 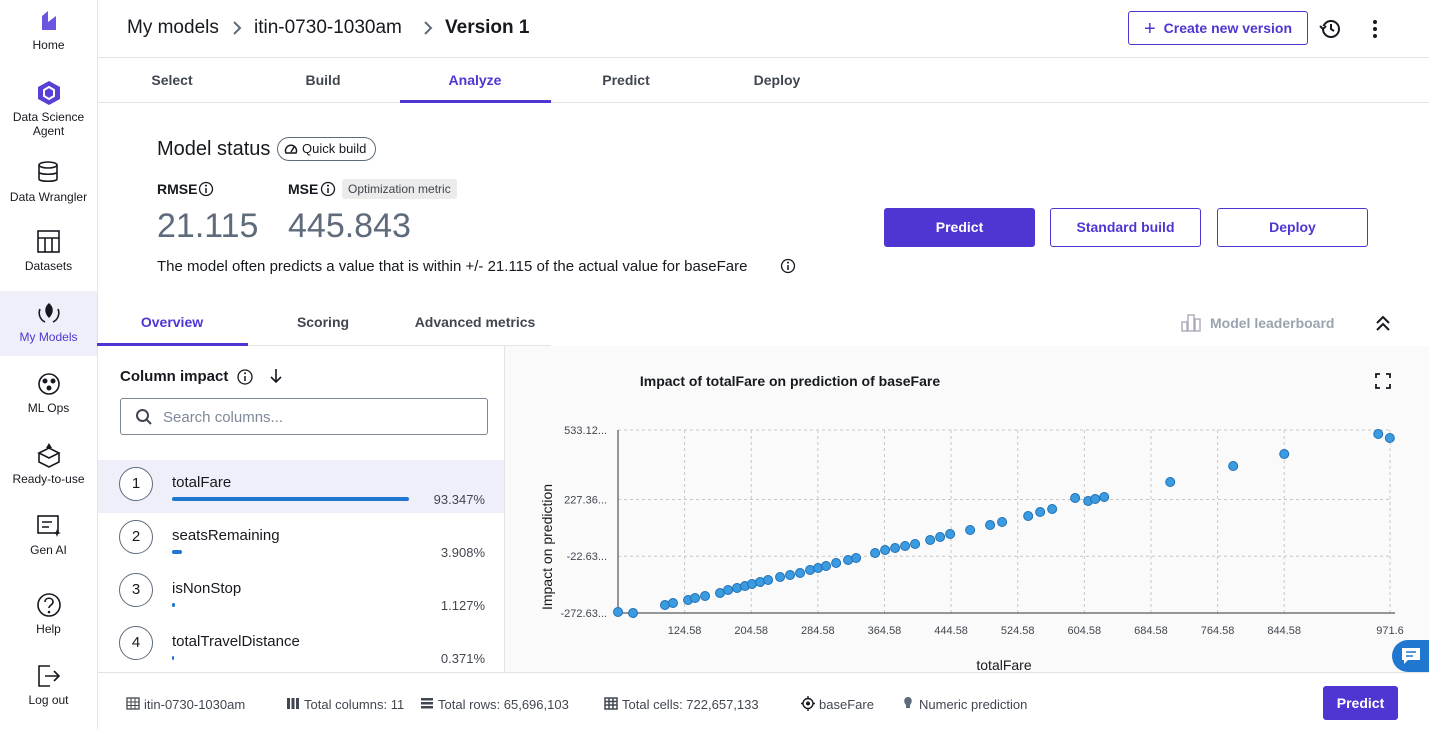 What do you see at coordinates (328, 27) in the screenshot?
I see `breadcrumb-item: itin-0730-1030am` at bounding box center [328, 27].